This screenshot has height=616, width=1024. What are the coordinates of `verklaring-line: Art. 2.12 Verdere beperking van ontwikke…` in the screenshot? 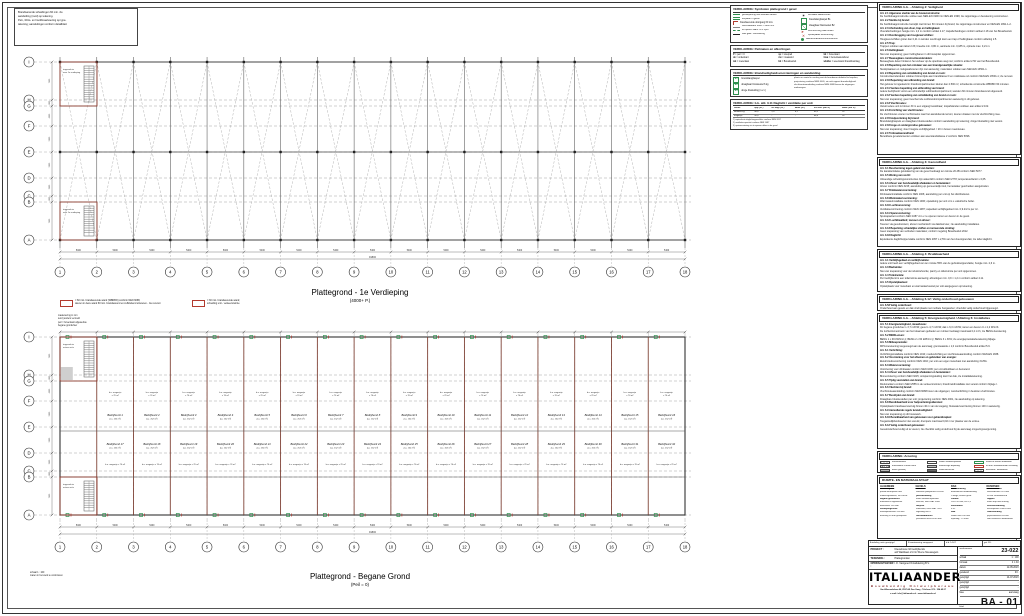 It's located at (918, 96).